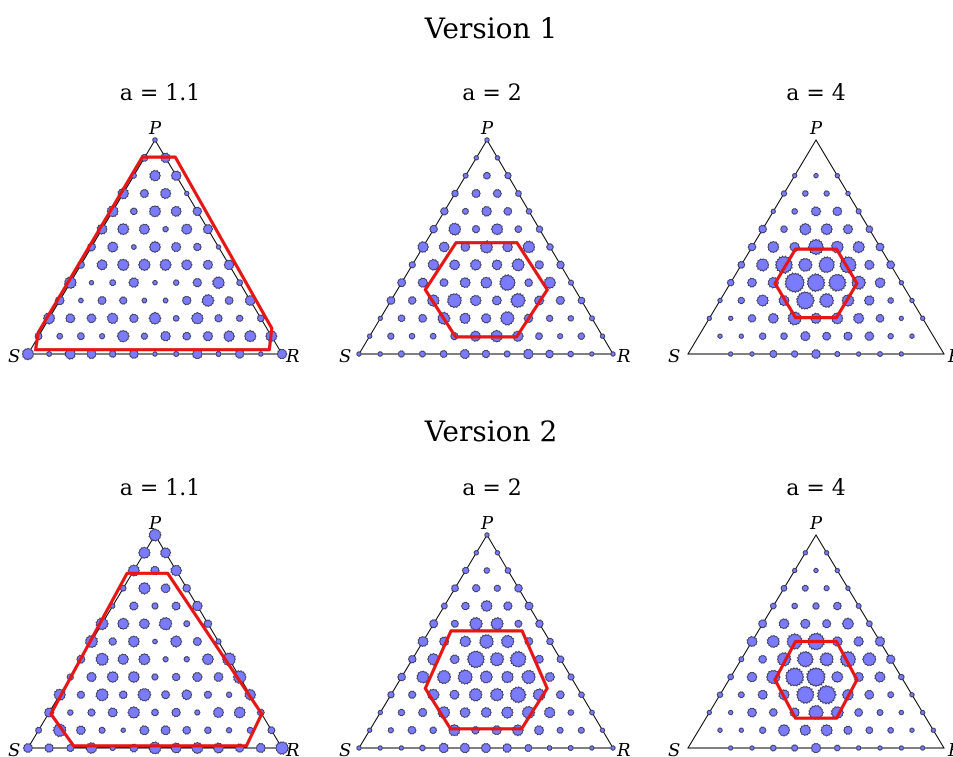 Image resolution: width=953 pixels, height=757 pixels. Describe the element at coordinates (487, 523) in the screenshot. I see `vertex-label-top: P` at that location.